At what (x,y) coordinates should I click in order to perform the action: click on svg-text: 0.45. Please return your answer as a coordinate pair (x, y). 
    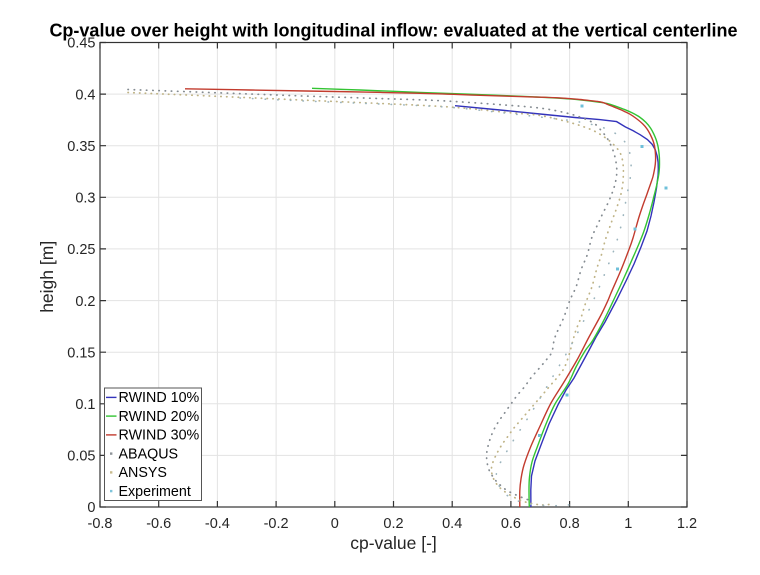
    Looking at the image, I should click on (81, 44).